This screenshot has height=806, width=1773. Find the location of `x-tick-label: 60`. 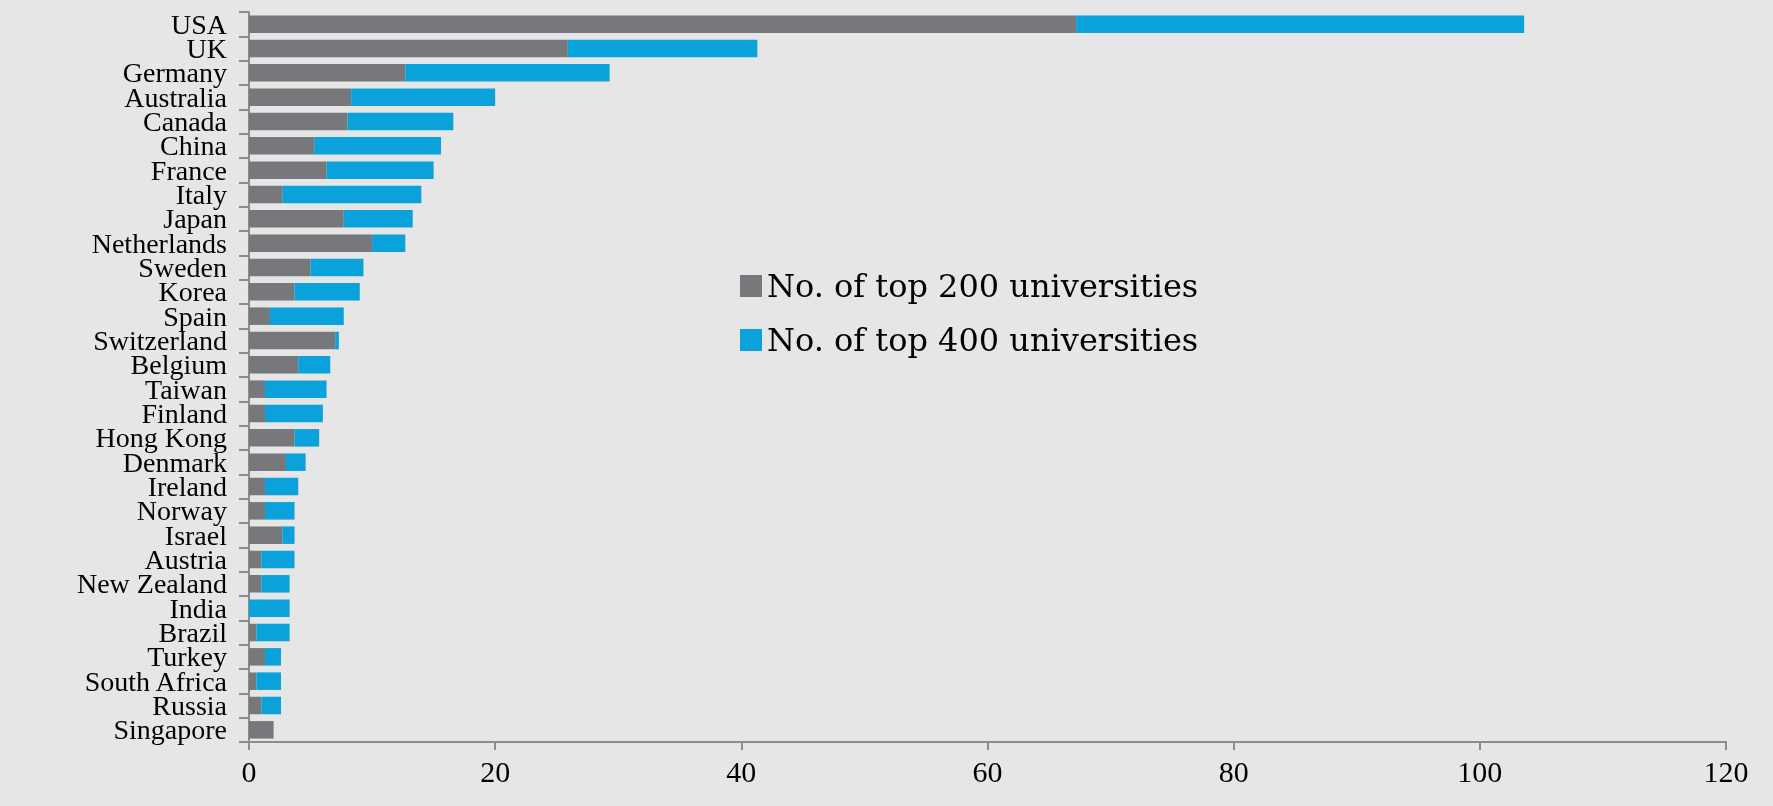

x-tick-label: 60 is located at coordinates (987, 771).